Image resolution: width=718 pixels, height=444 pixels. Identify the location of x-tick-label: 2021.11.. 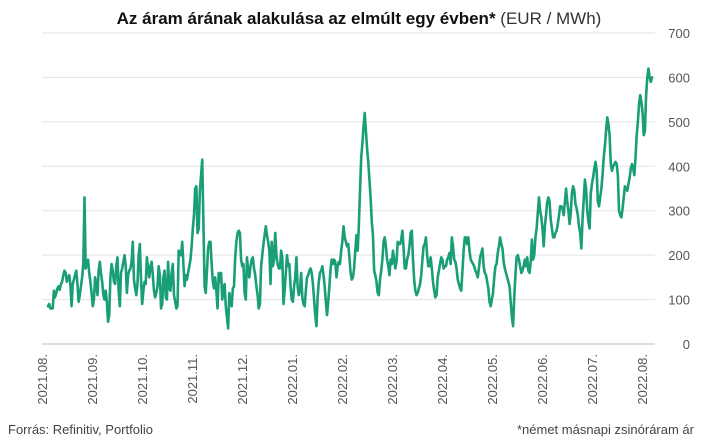
(192, 379).